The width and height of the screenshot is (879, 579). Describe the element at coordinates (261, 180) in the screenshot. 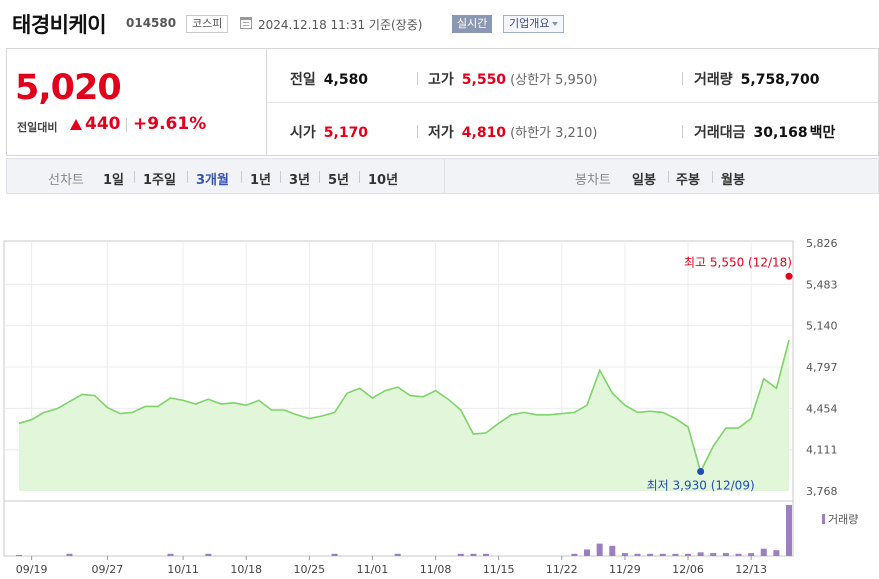

I see `tab-1year: 1년` at that location.